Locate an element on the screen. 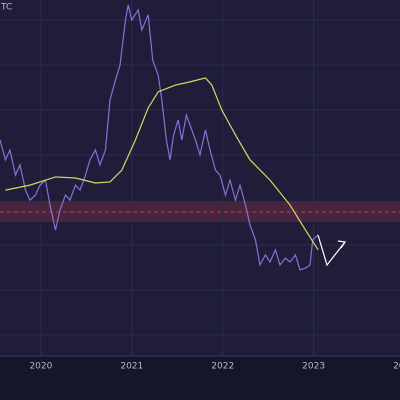 This screenshot has height=400, width=400. x-tick-label: 2024 is located at coordinates (396, 367).